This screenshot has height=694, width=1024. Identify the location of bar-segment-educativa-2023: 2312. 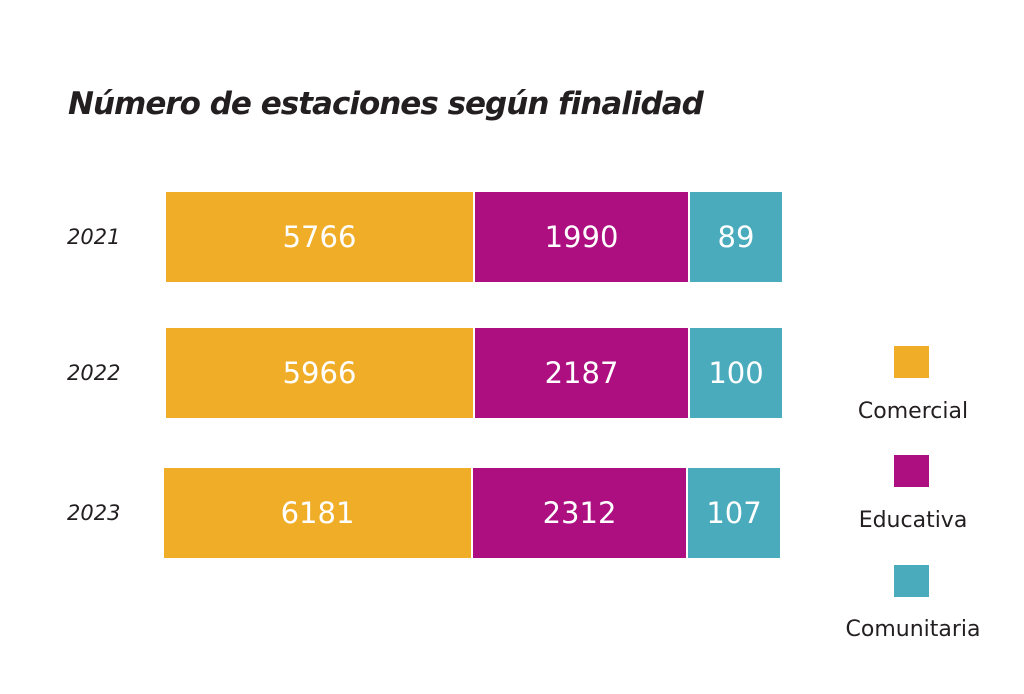
(580, 513).